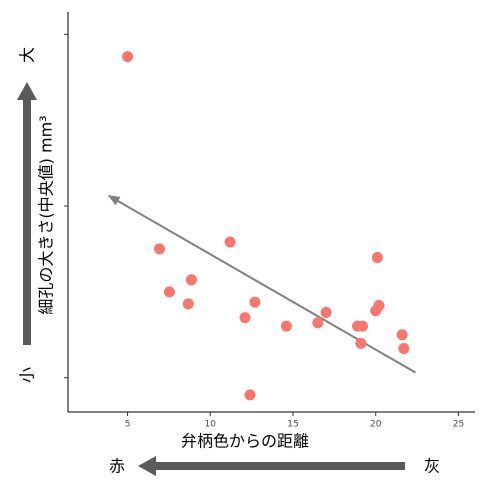 The width and height of the screenshot is (490, 493). I want to click on y-direction-arrow, so click(27, 213).